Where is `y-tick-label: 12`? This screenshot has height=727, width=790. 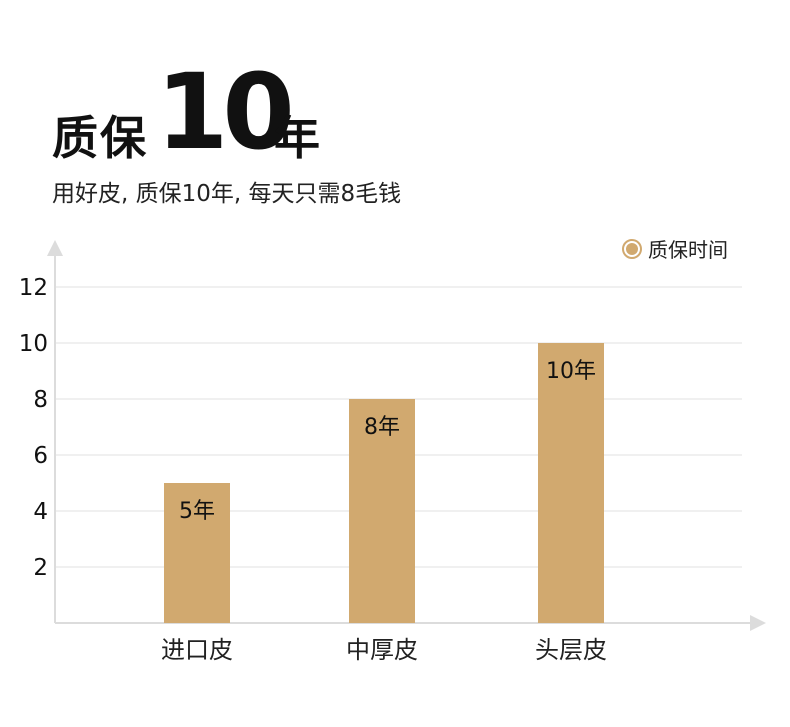
y-tick-label: 12 is located at coordinates (33, 288).